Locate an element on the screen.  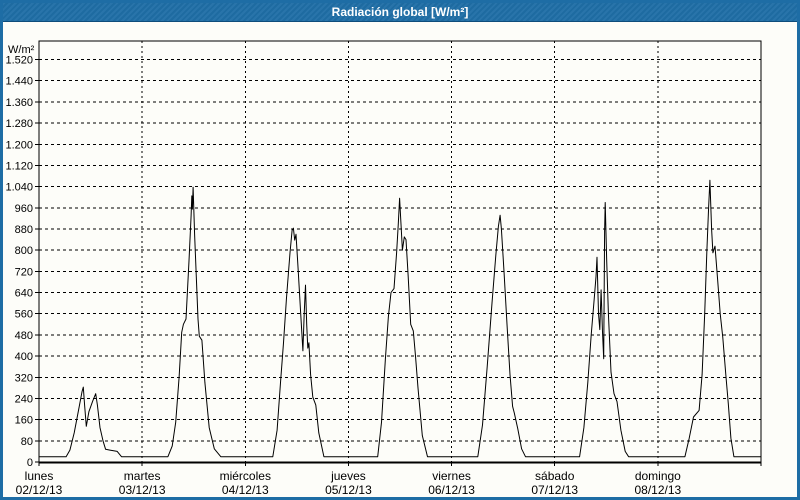
x-date-label: 06/12/13 is located at coordinates (451, 490).